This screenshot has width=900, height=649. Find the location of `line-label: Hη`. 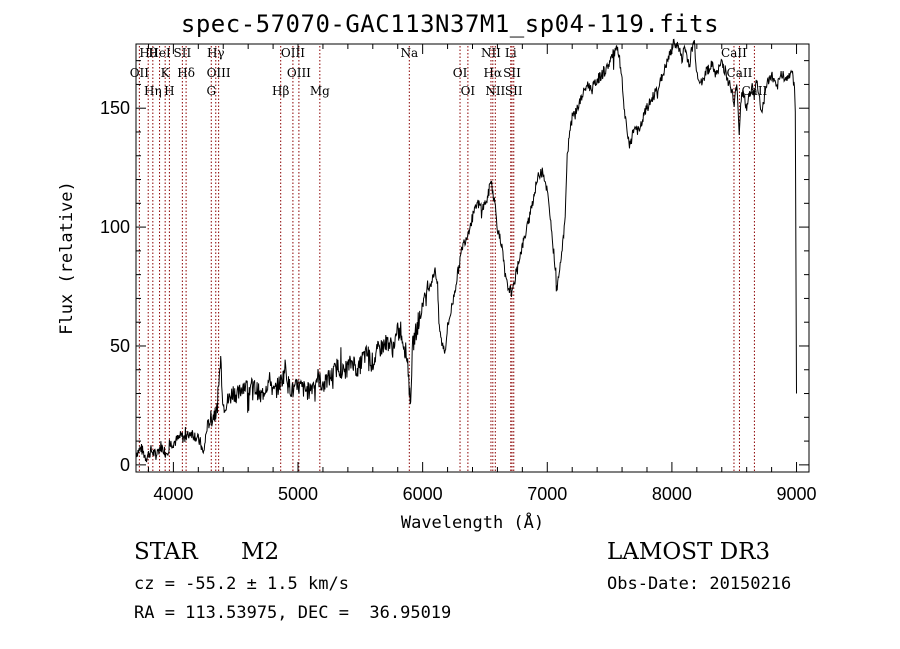

line-label: Hη is located at coordinates (153, 91).